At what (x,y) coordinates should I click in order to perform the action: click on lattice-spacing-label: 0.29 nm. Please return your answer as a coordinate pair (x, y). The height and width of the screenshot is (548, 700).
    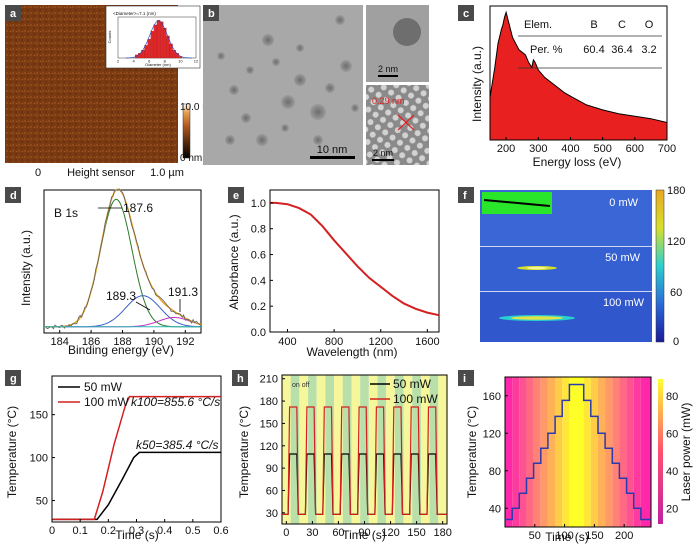
    Looking at the image, I should click on (388, 101).